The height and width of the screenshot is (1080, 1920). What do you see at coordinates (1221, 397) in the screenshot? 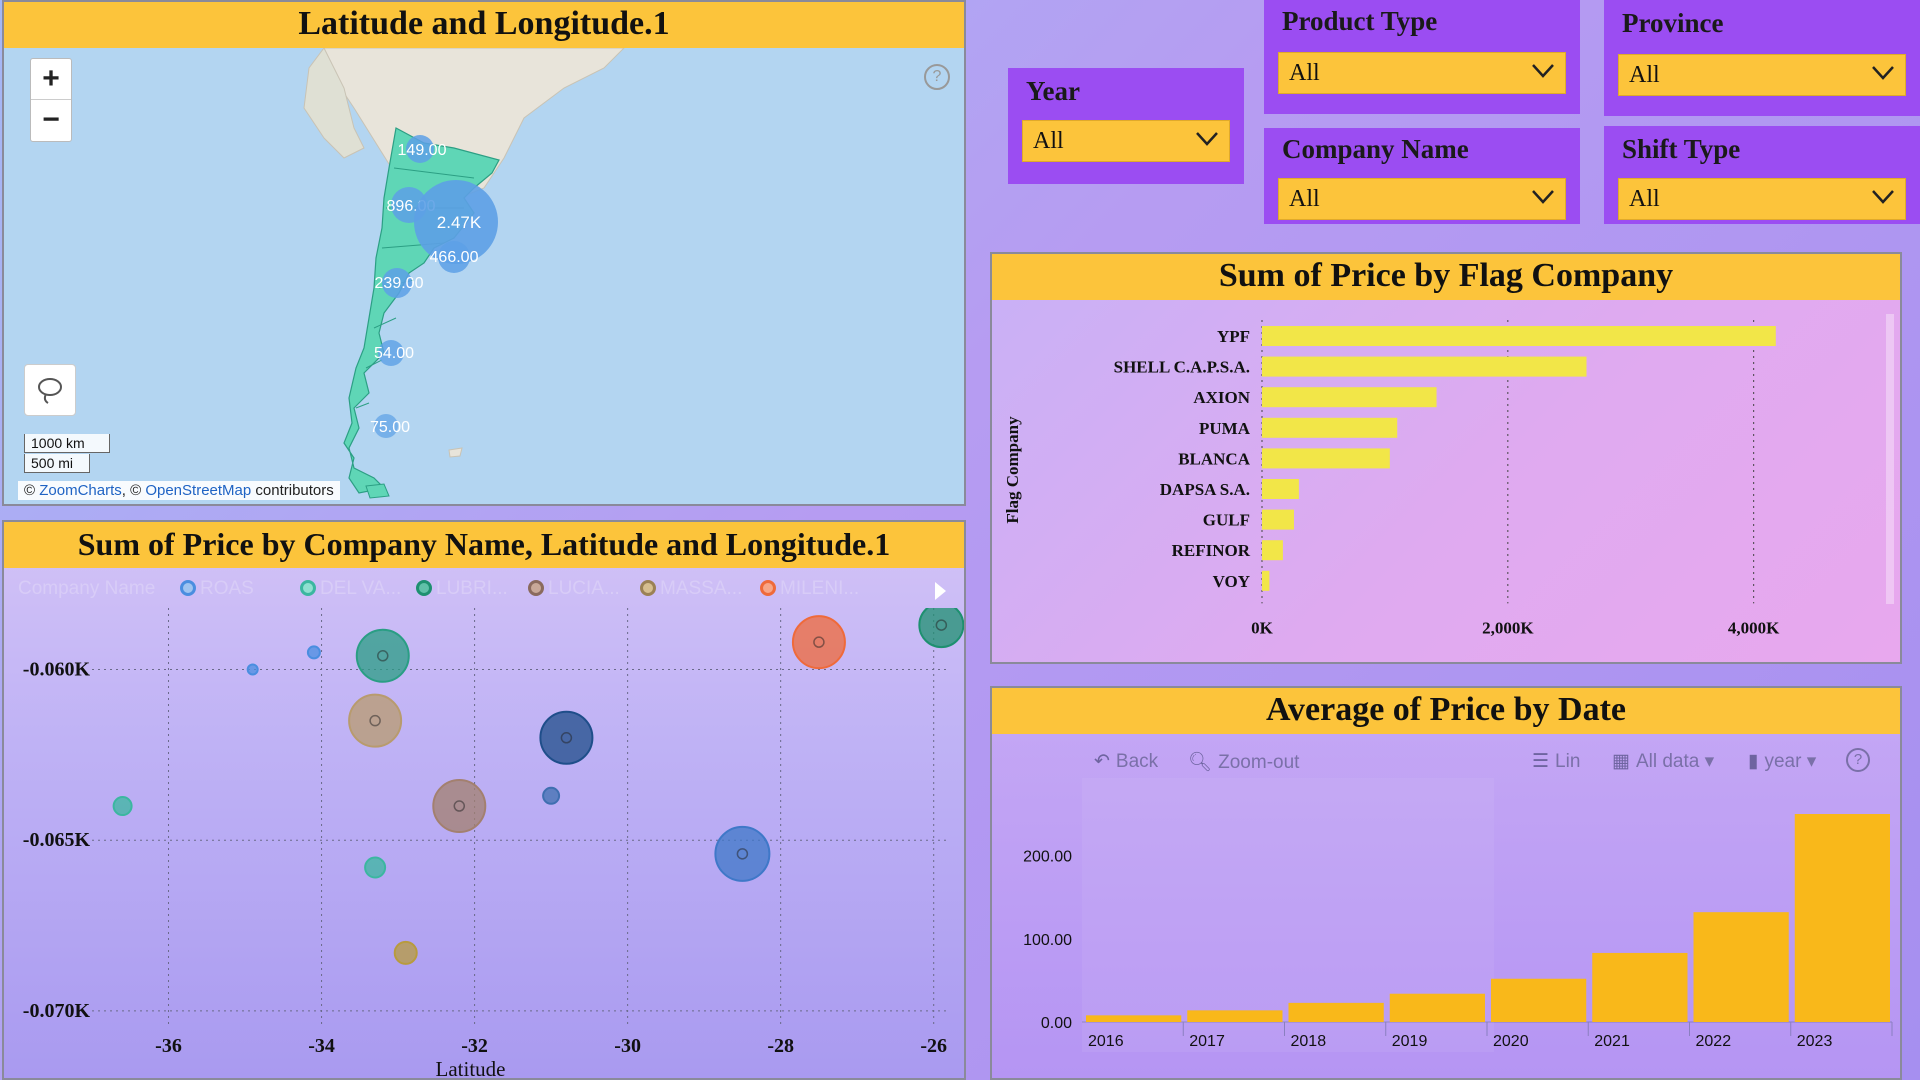
I see `category-label: AXION` at bounding box center [1221, 397].